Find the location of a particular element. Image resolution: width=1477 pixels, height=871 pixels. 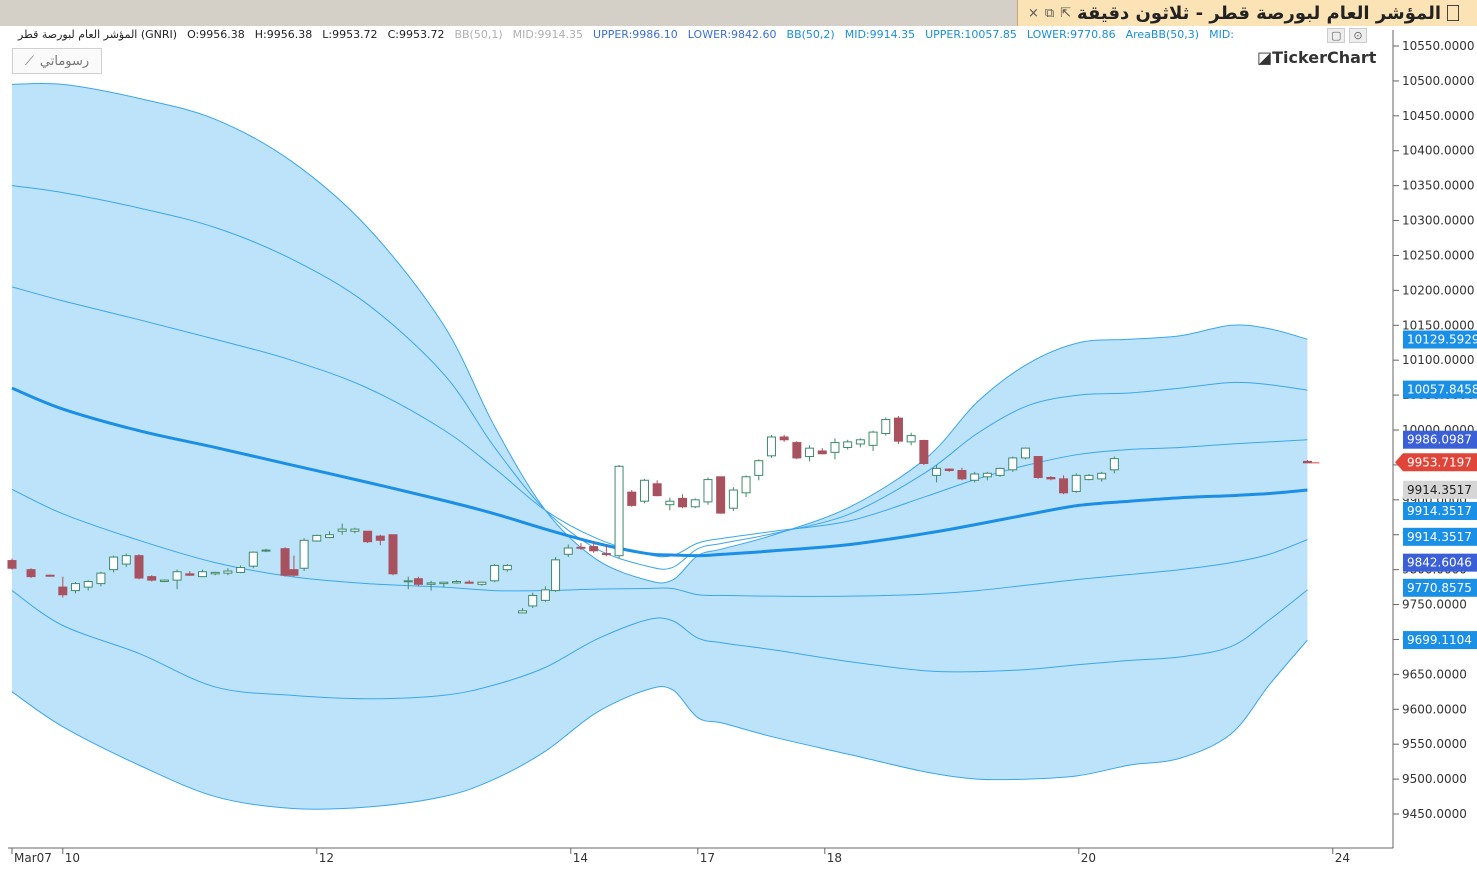

close-value: C:9953.72 is located at coordinates (416, 34).